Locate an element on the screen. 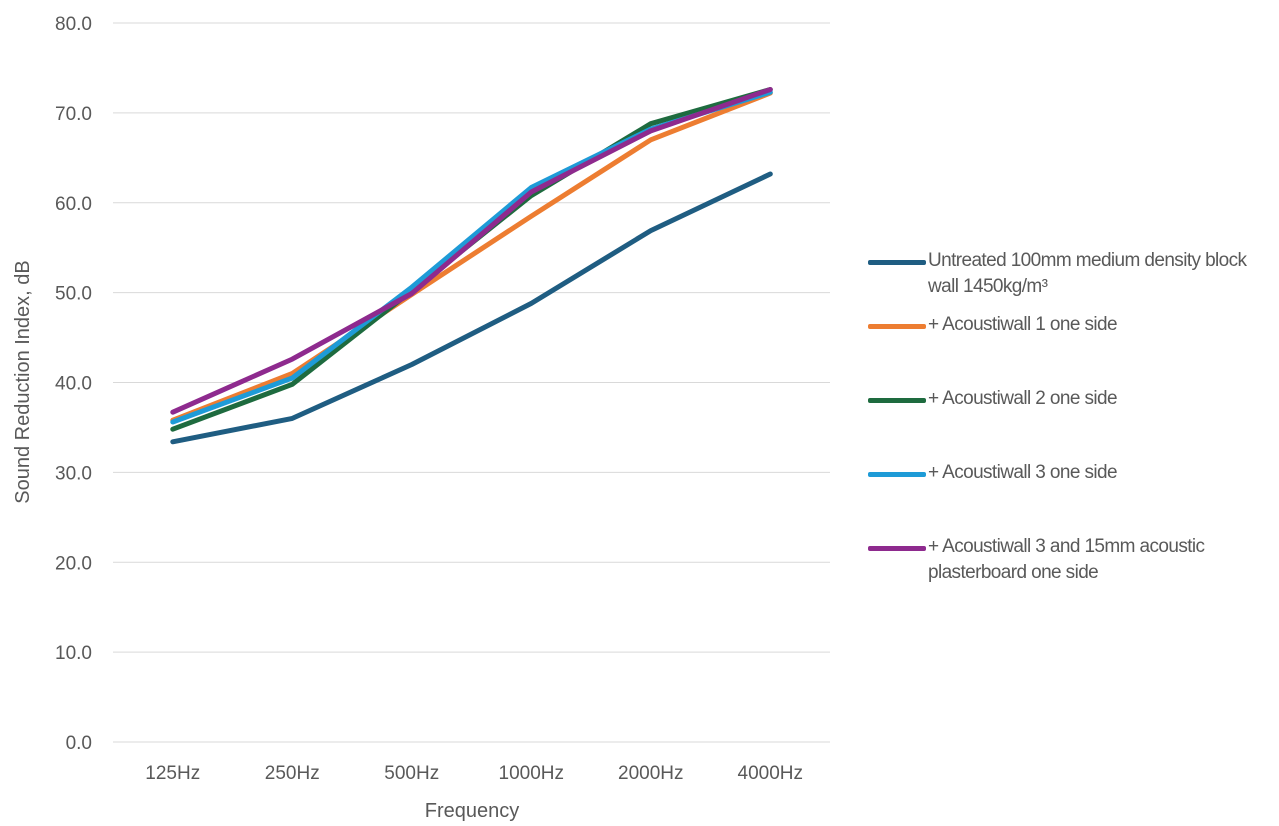 The image size is (1279, 826). y-tick-label: 60.0 is located at coordinates (73, 204).